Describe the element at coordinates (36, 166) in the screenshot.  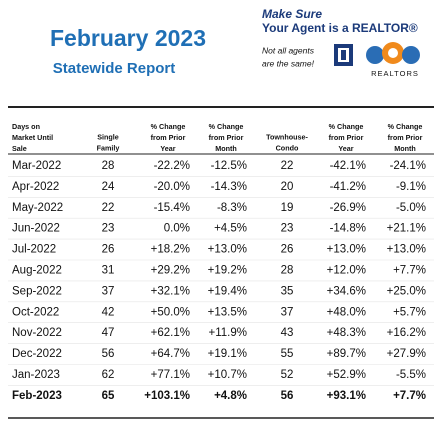
I see `cell: Mar-2022` at that location.